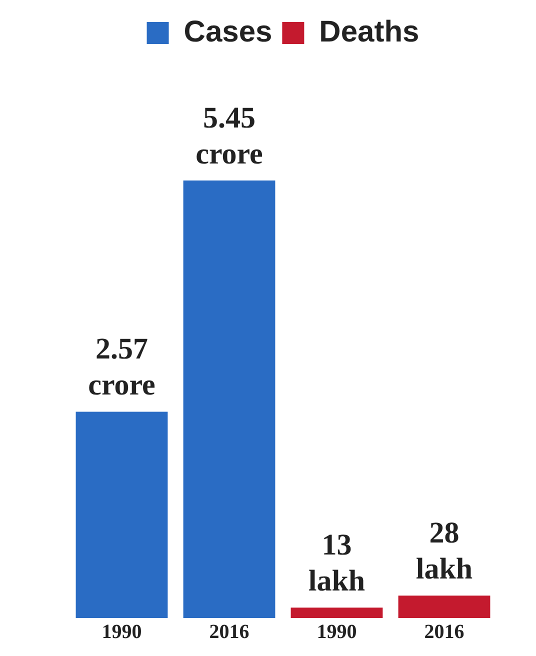  What do you see at coordinates (337, 563) in the screenshot?
I see `data-label: 13 lakh` at bounding box center [337, 563].